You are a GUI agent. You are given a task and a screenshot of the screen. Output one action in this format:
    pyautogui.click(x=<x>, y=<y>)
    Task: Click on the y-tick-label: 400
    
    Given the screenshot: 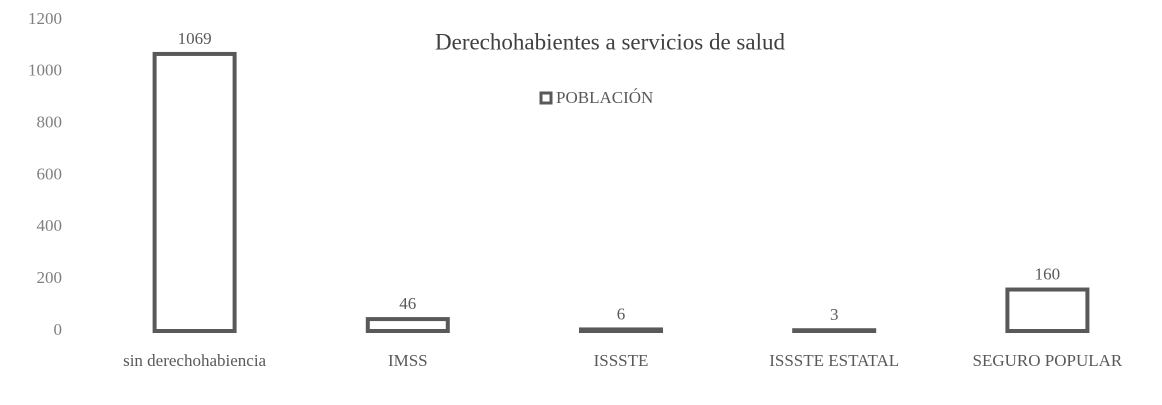 What is the action you would take?
    pyautogui.click(x=50, y=225)
    